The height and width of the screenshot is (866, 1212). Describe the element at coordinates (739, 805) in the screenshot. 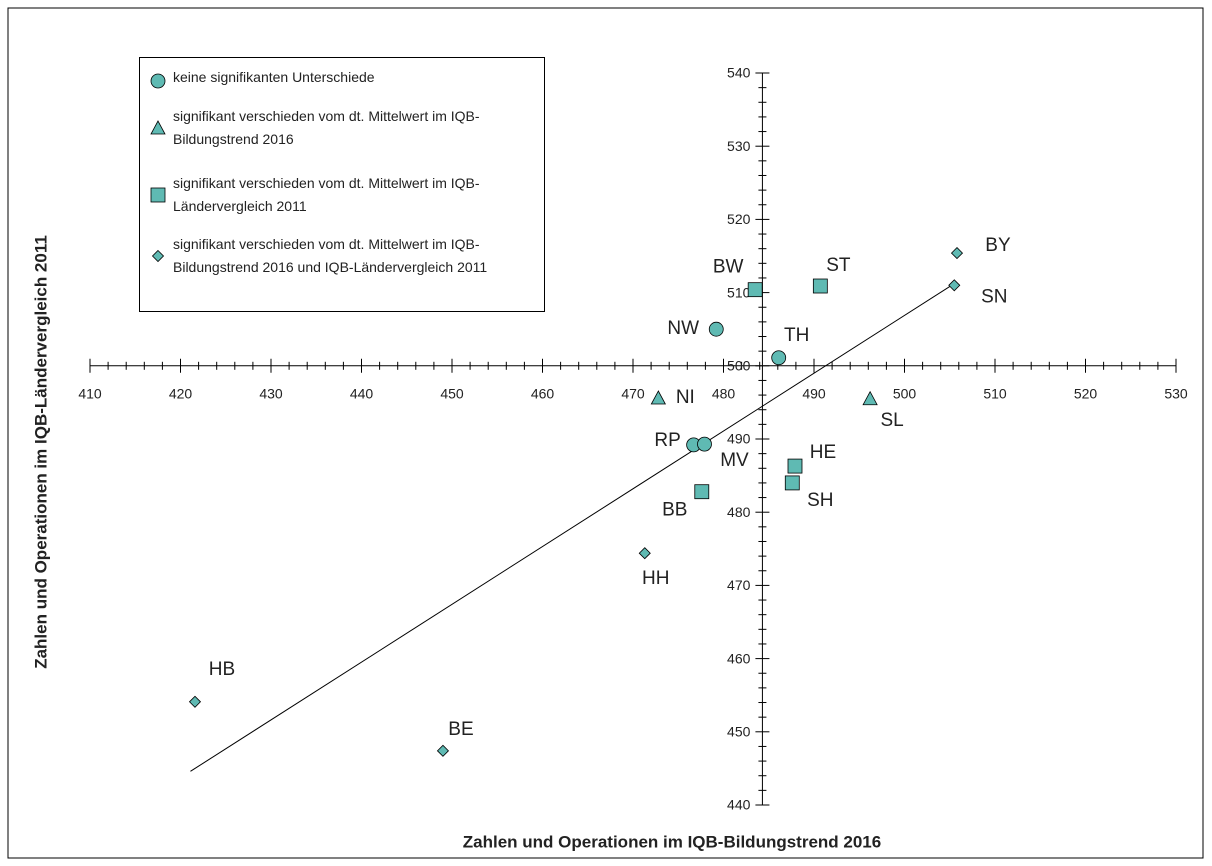

I see `y-tick-label: 440` at that location.